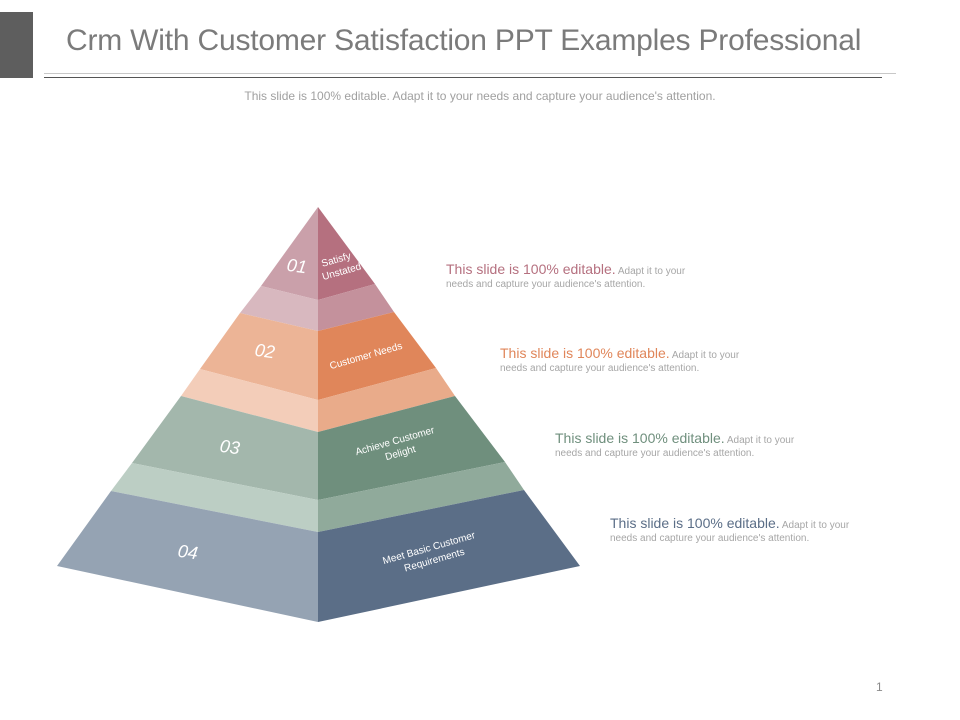  I want to click on band-1-right, so click(356, 307).